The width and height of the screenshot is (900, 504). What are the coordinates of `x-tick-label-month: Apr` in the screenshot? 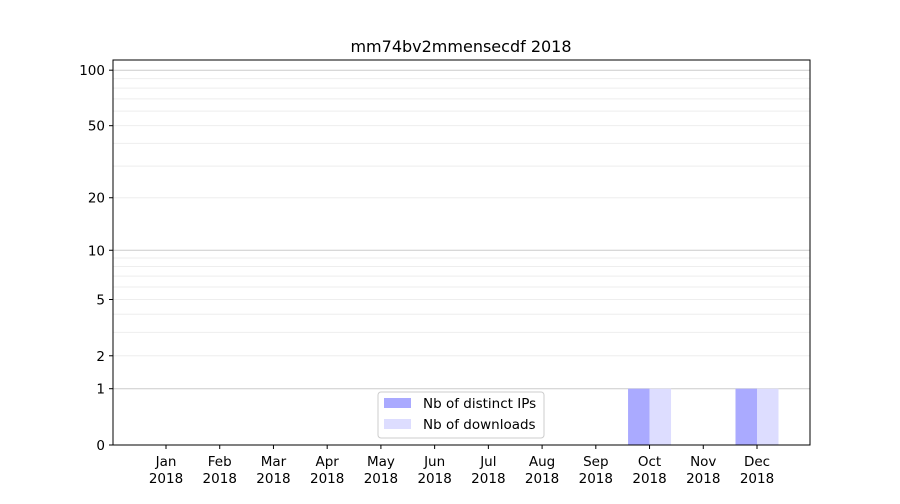 It's located at (328, 462).